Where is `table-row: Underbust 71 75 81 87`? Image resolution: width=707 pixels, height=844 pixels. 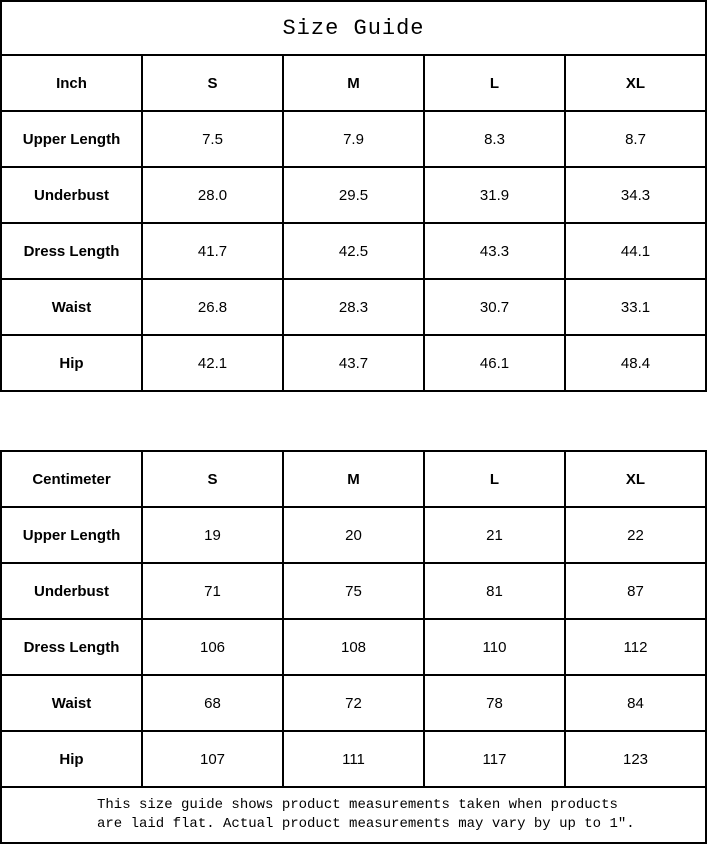 table-row: Underbust 71 75 81 87 is located at coordinates (353, 591).